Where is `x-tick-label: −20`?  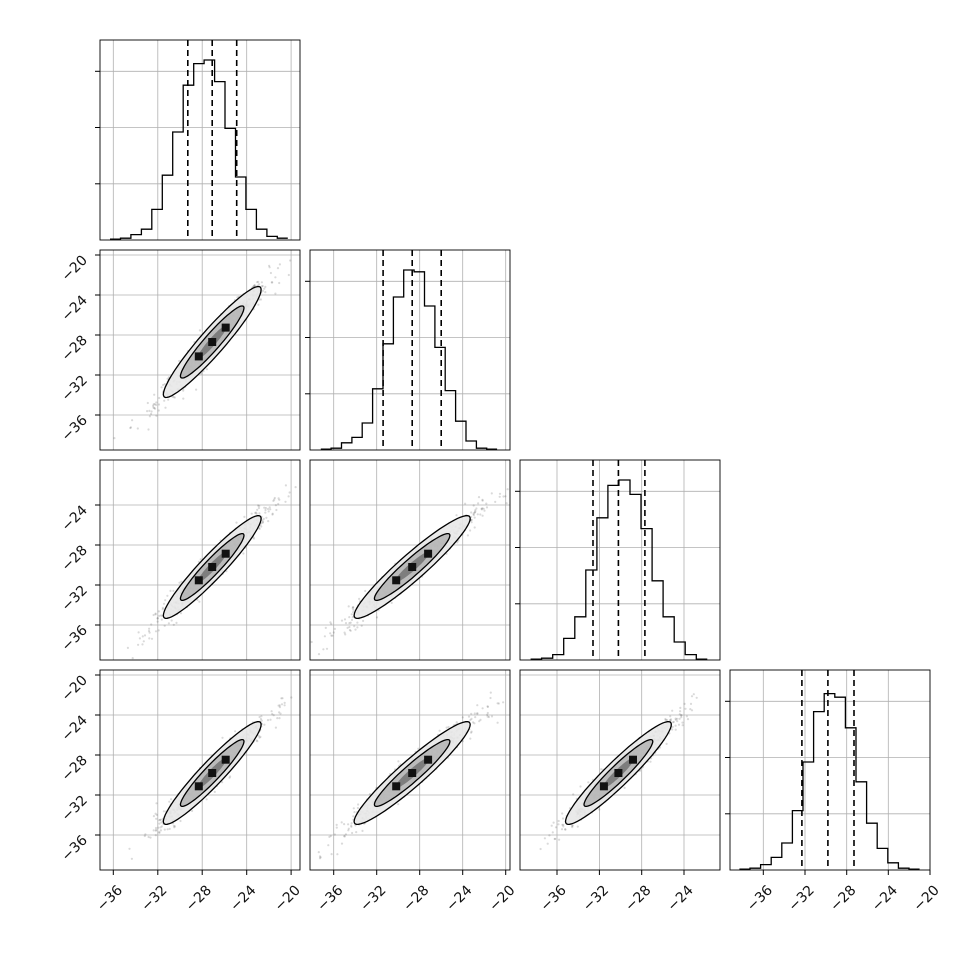
x-tick-label: −20 is located at coordinates (927, 898).